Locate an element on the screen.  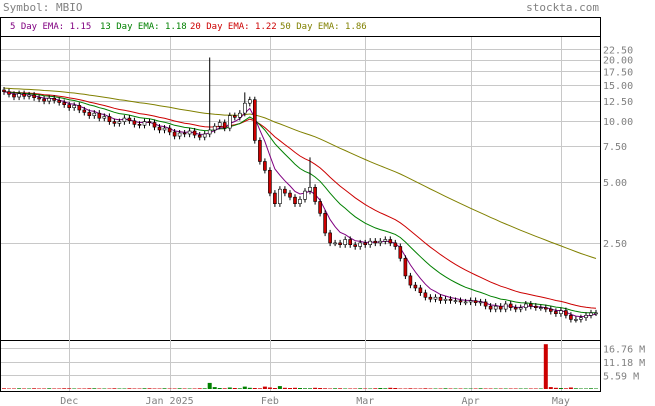
volume-tick-label: 16.76 M is located at coordinates (624, 349).